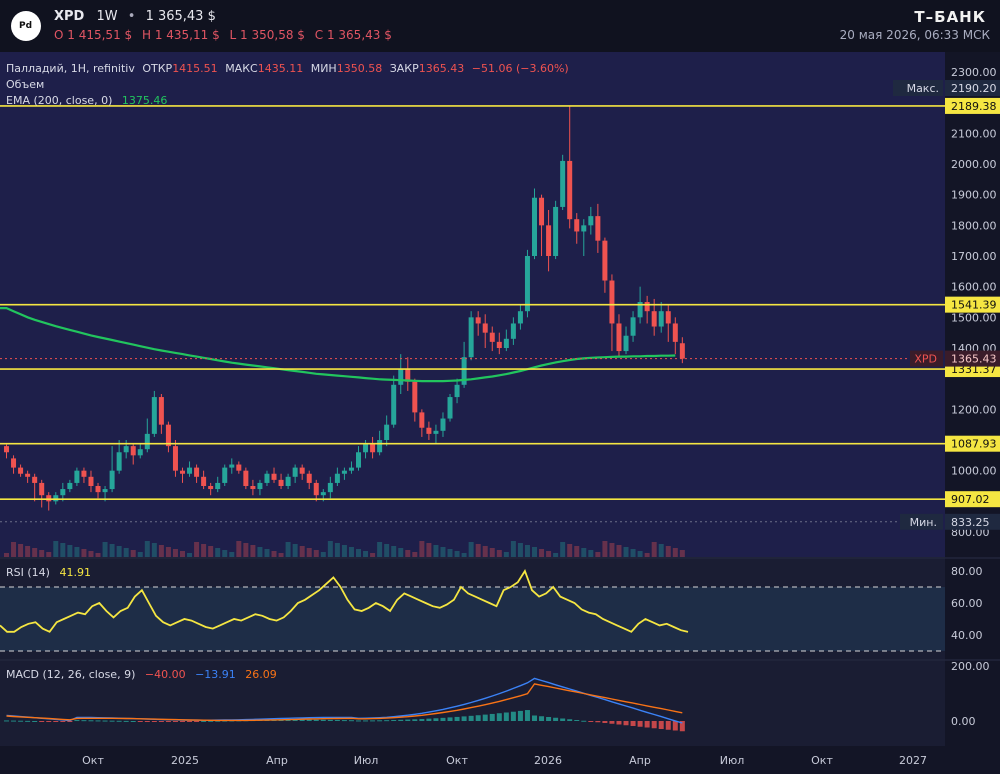 Image resolution: width=1000 pixels, height=774 pixels. I want to click on price-tick-label: 1500.00, so click(974, 317).